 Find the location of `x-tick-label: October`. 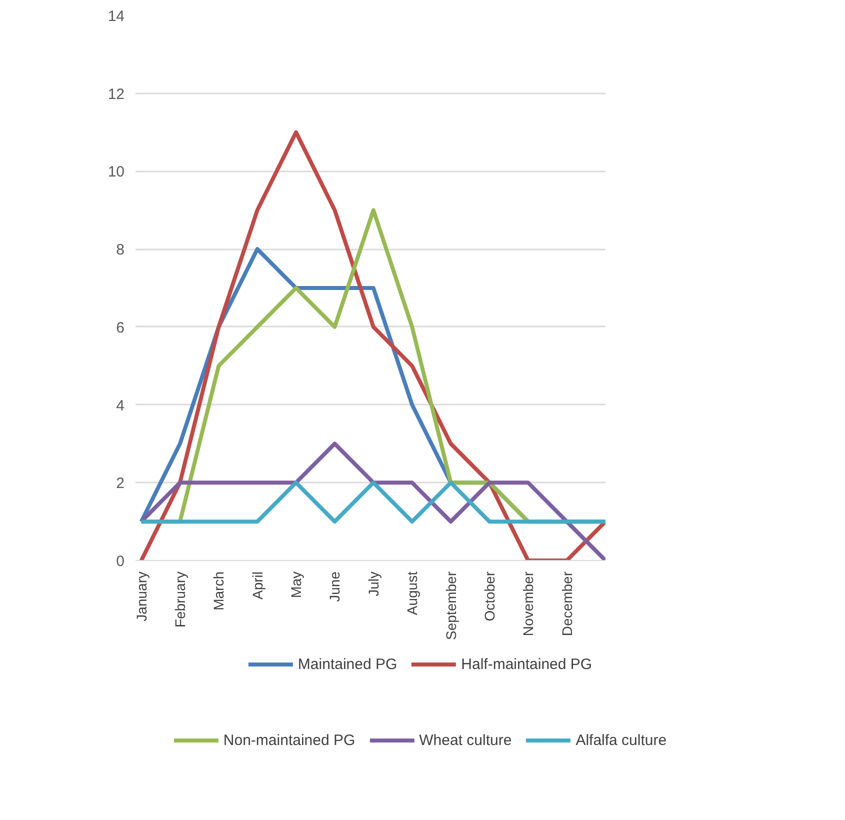

x-tick-label: October is located at coordinates (489, 596).